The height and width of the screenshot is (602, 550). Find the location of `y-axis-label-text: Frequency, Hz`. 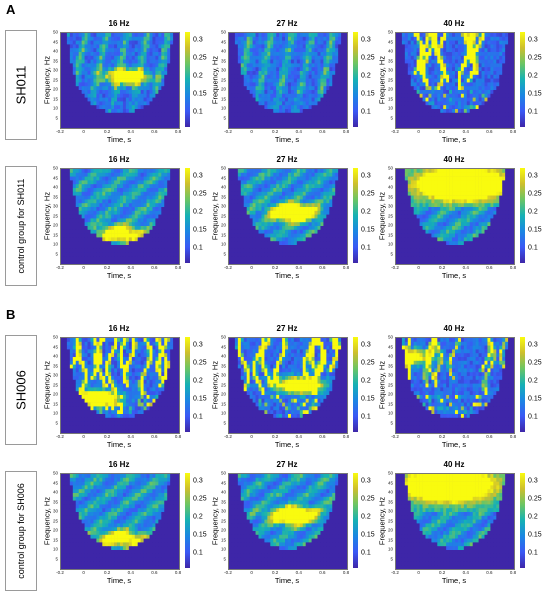

y-axis-label-text: Frequency, Hz is located at coordinates (215, 79).